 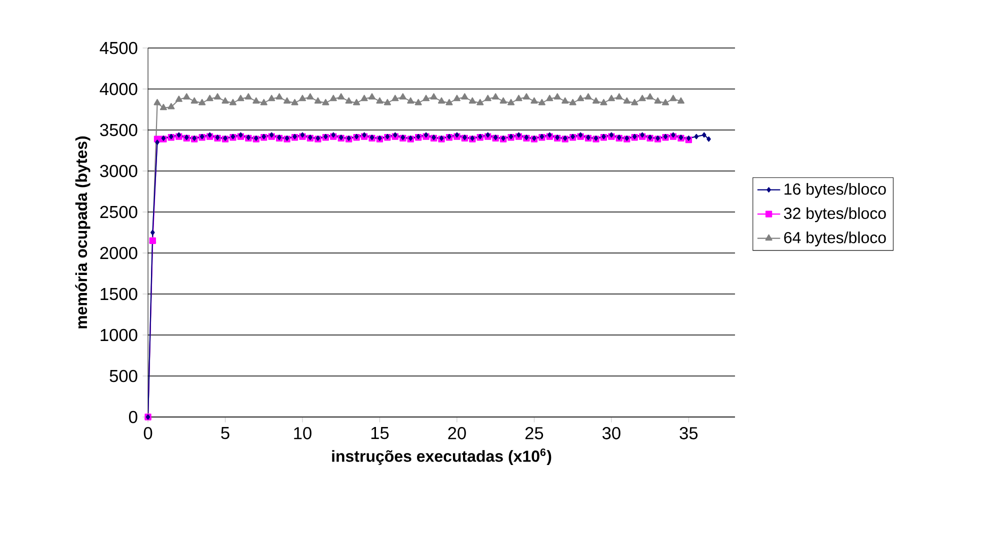 What do you see at coordinates (303, 433) in the screenshot?
I see `x-tick-label: 10` at bounding box center [303, 433].